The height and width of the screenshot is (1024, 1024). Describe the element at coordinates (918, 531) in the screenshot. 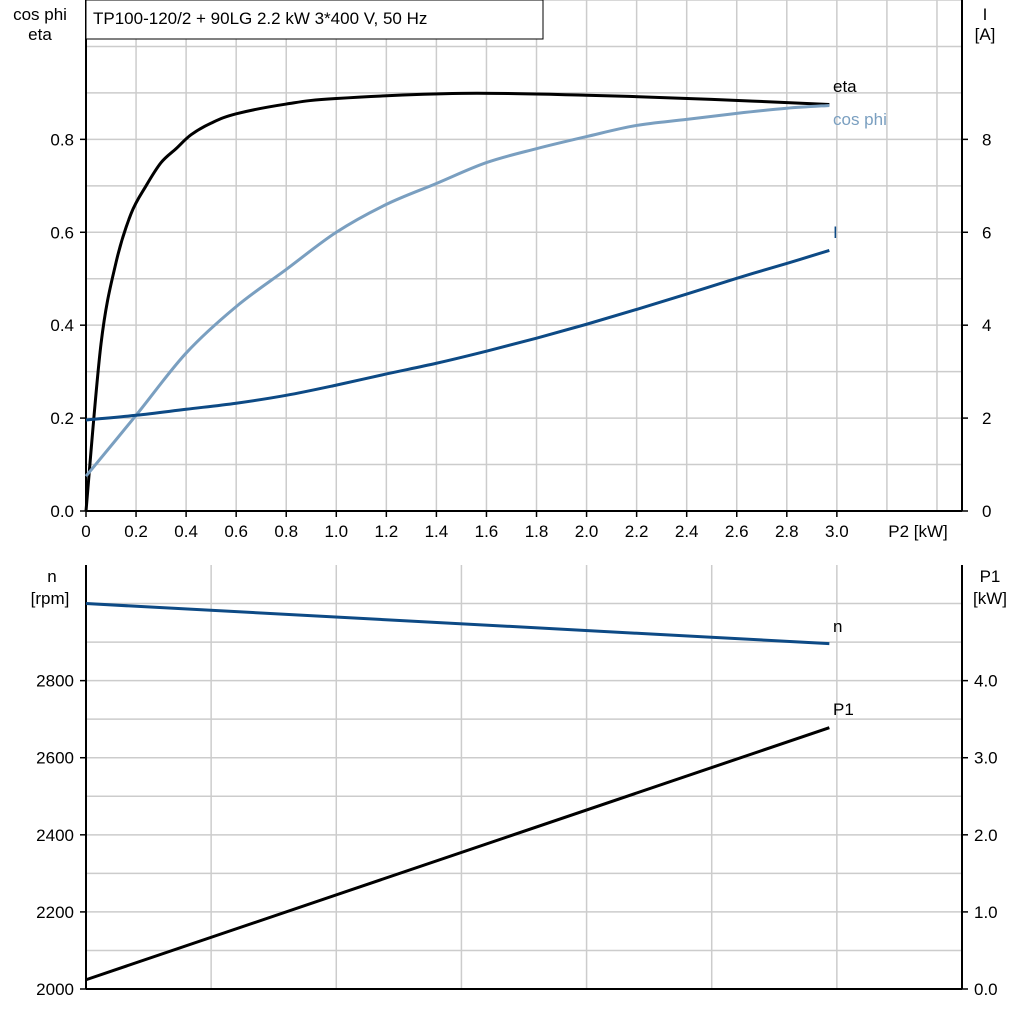

I see `x-axis-label: P2 [kW]` at that location.